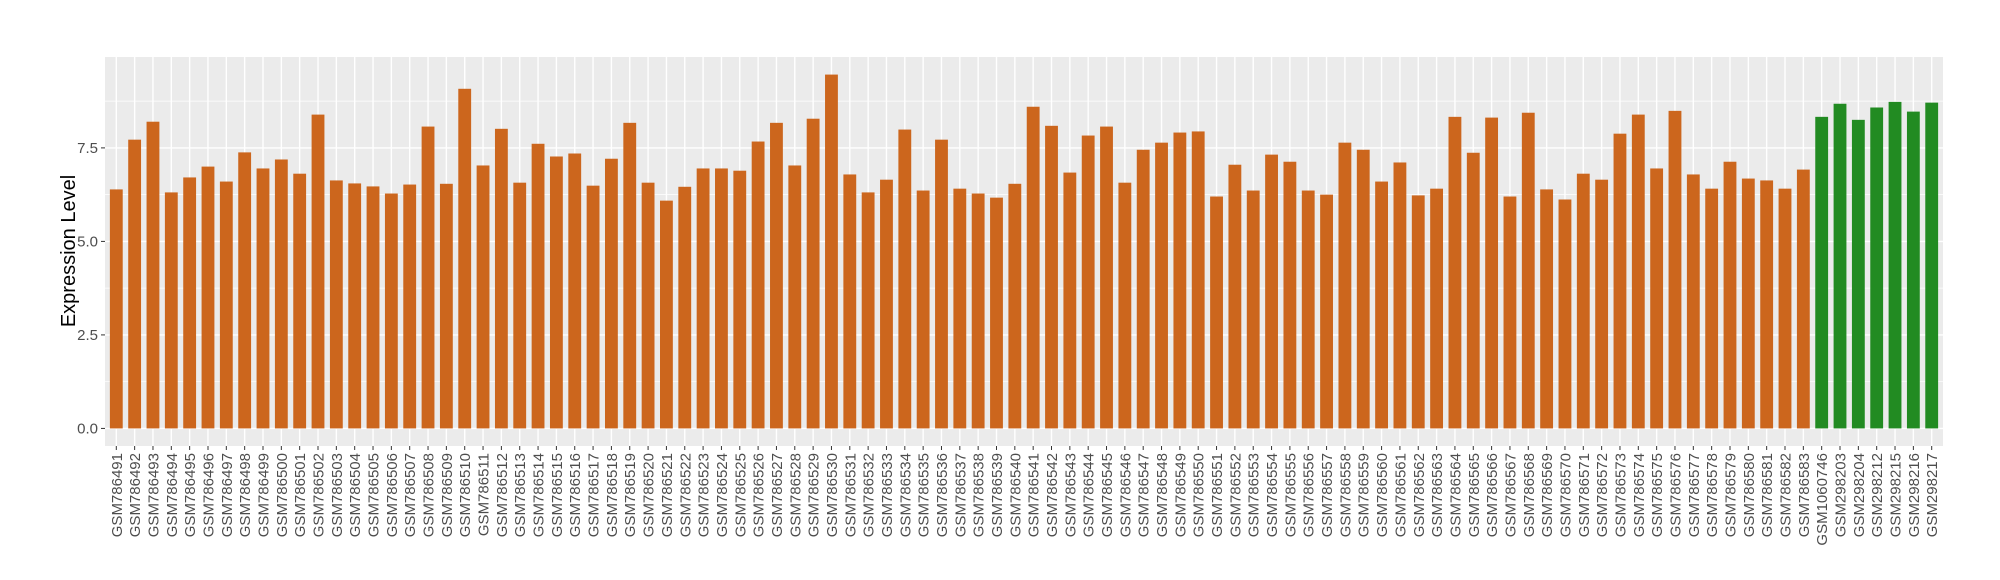 This screenshot has width=2000, height=580. Describe the element at coordinates (190, 303) in the screenshot. I see `bar-GSM786495` at that location.